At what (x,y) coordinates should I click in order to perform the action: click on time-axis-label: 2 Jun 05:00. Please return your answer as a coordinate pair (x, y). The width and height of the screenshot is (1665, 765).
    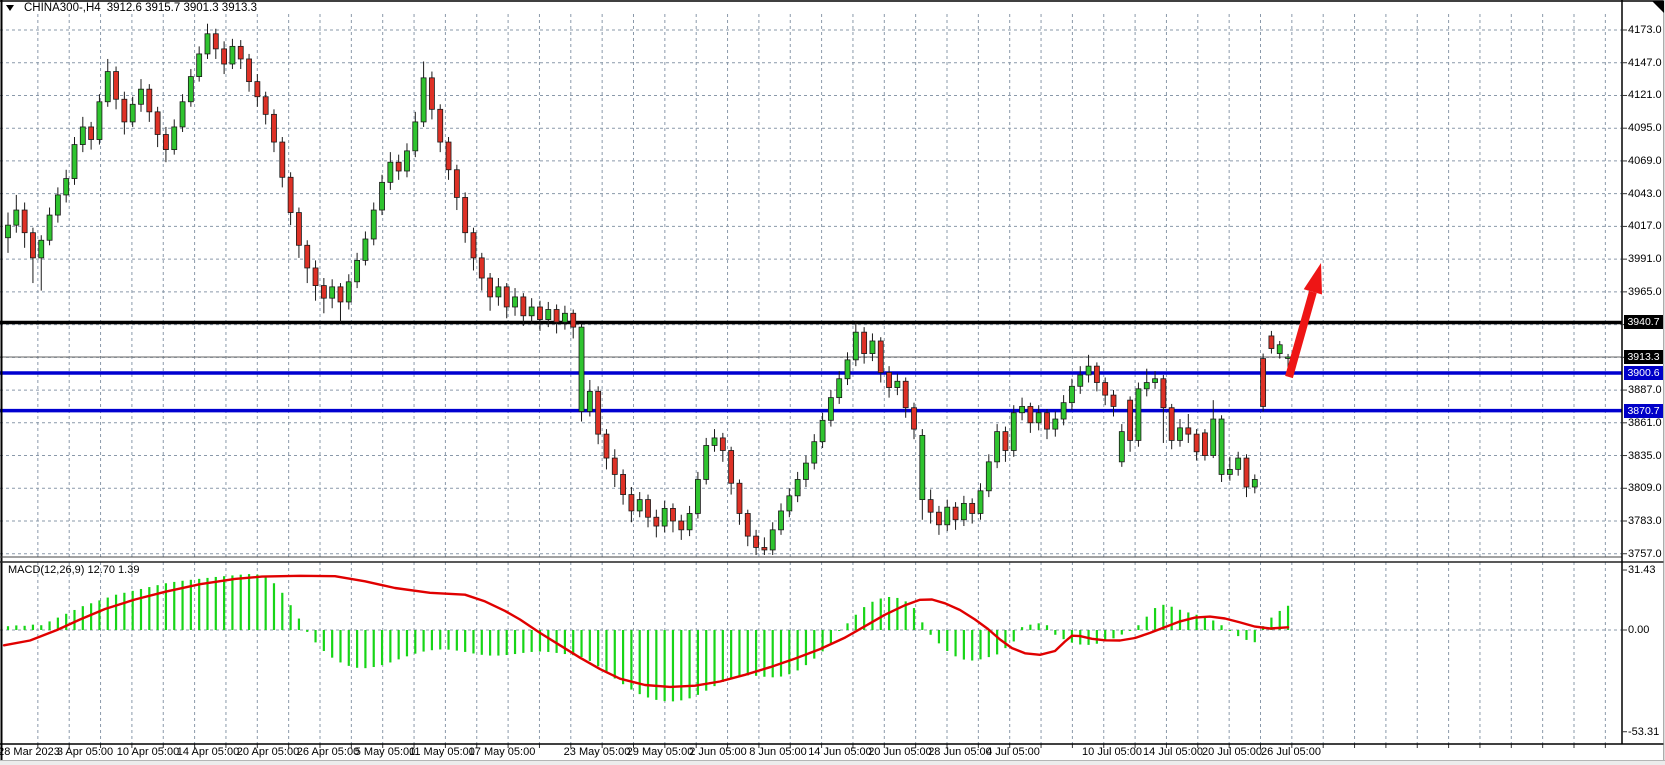
    Looking at the image, I should click on (718, 752).